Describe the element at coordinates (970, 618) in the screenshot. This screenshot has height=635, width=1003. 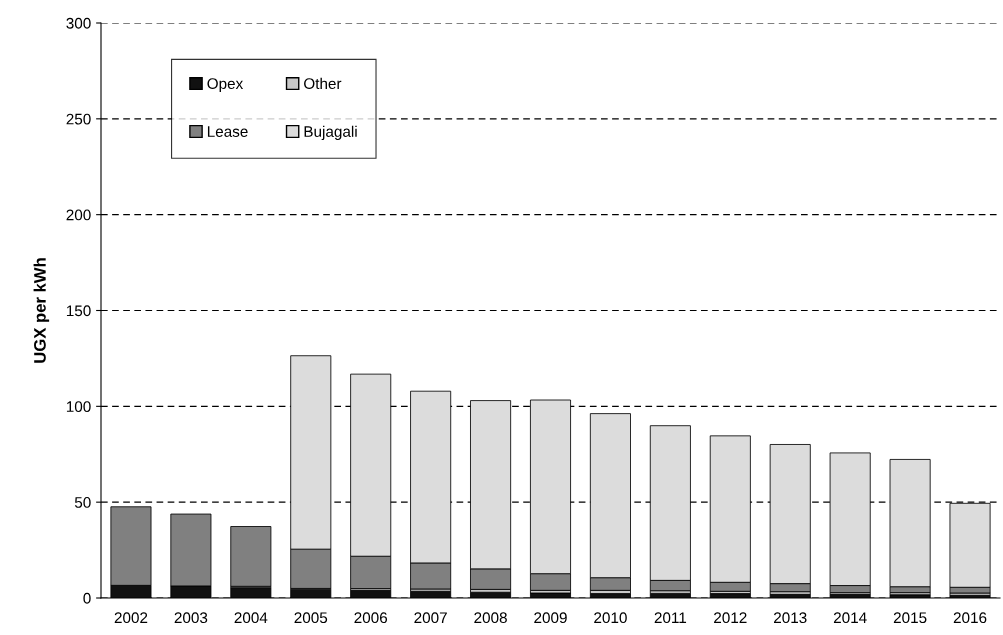
I see `x-tick-label: 2016` at that location.